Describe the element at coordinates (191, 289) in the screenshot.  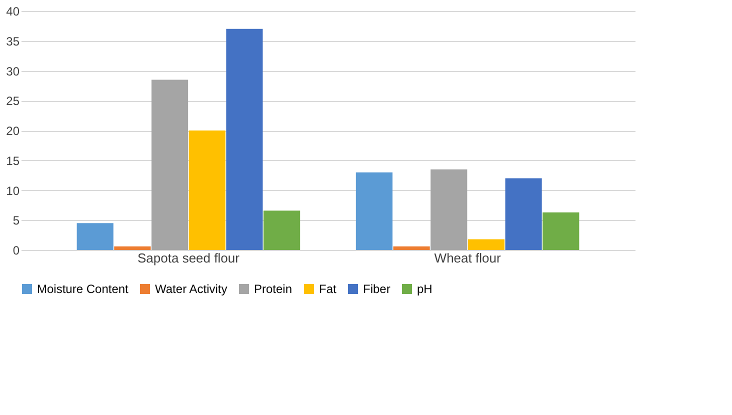
I see `legend-label: Water Activity` at that location.